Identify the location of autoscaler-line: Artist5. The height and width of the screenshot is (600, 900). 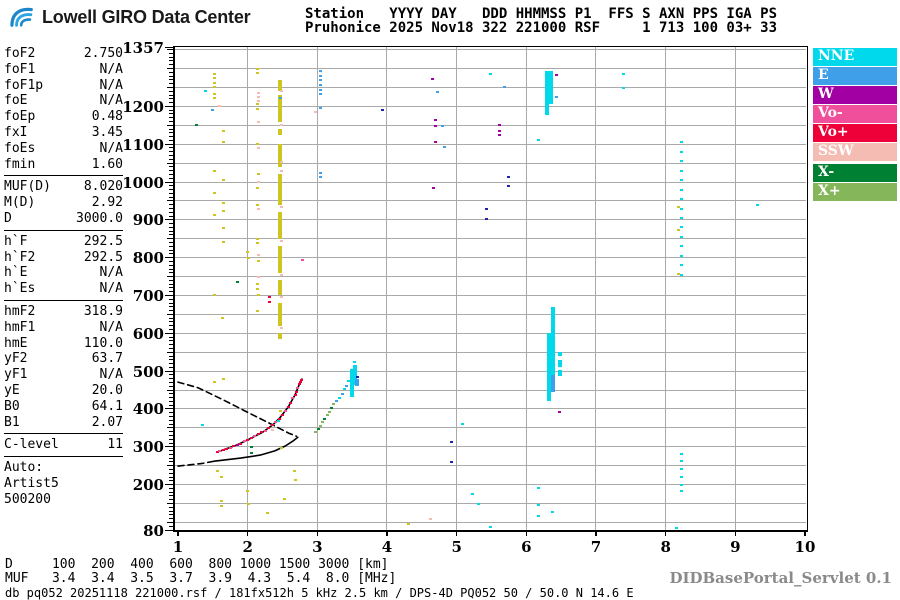
(31, 483).